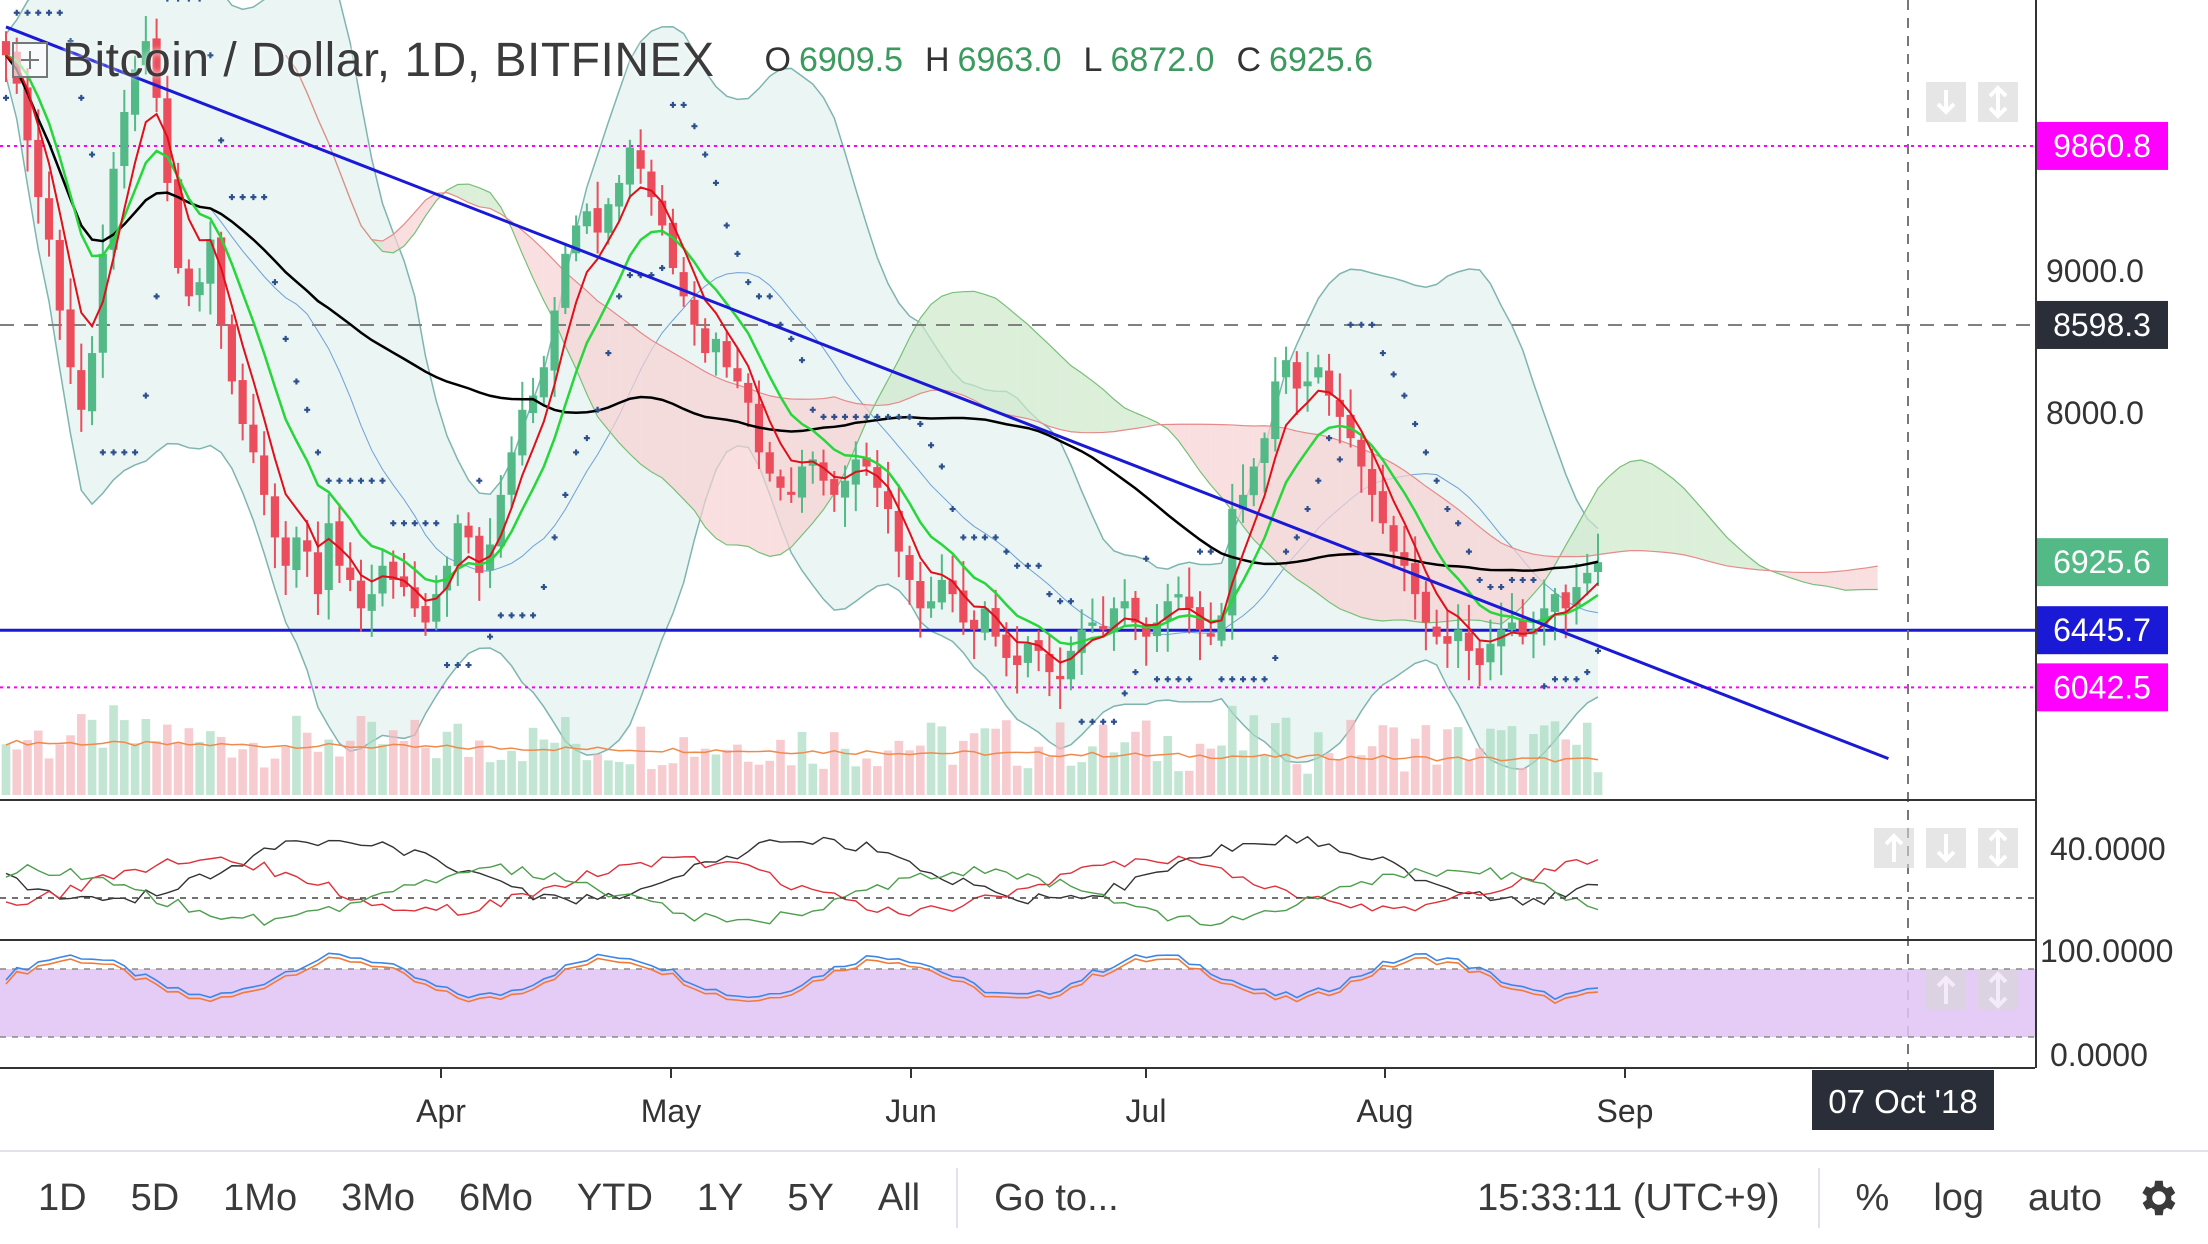  I want to click on panel3-tick-100: 100.0000, so click(2106, 951).